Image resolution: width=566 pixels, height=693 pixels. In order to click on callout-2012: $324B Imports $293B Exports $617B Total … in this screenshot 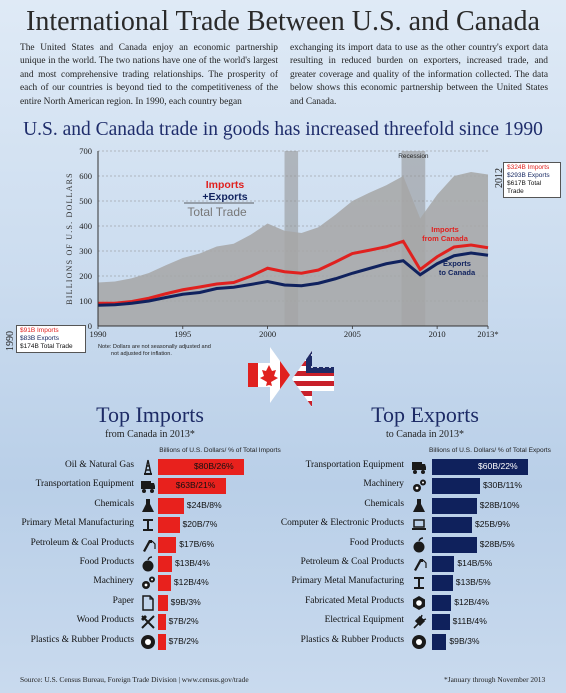, I will do `click(532, 180)`.